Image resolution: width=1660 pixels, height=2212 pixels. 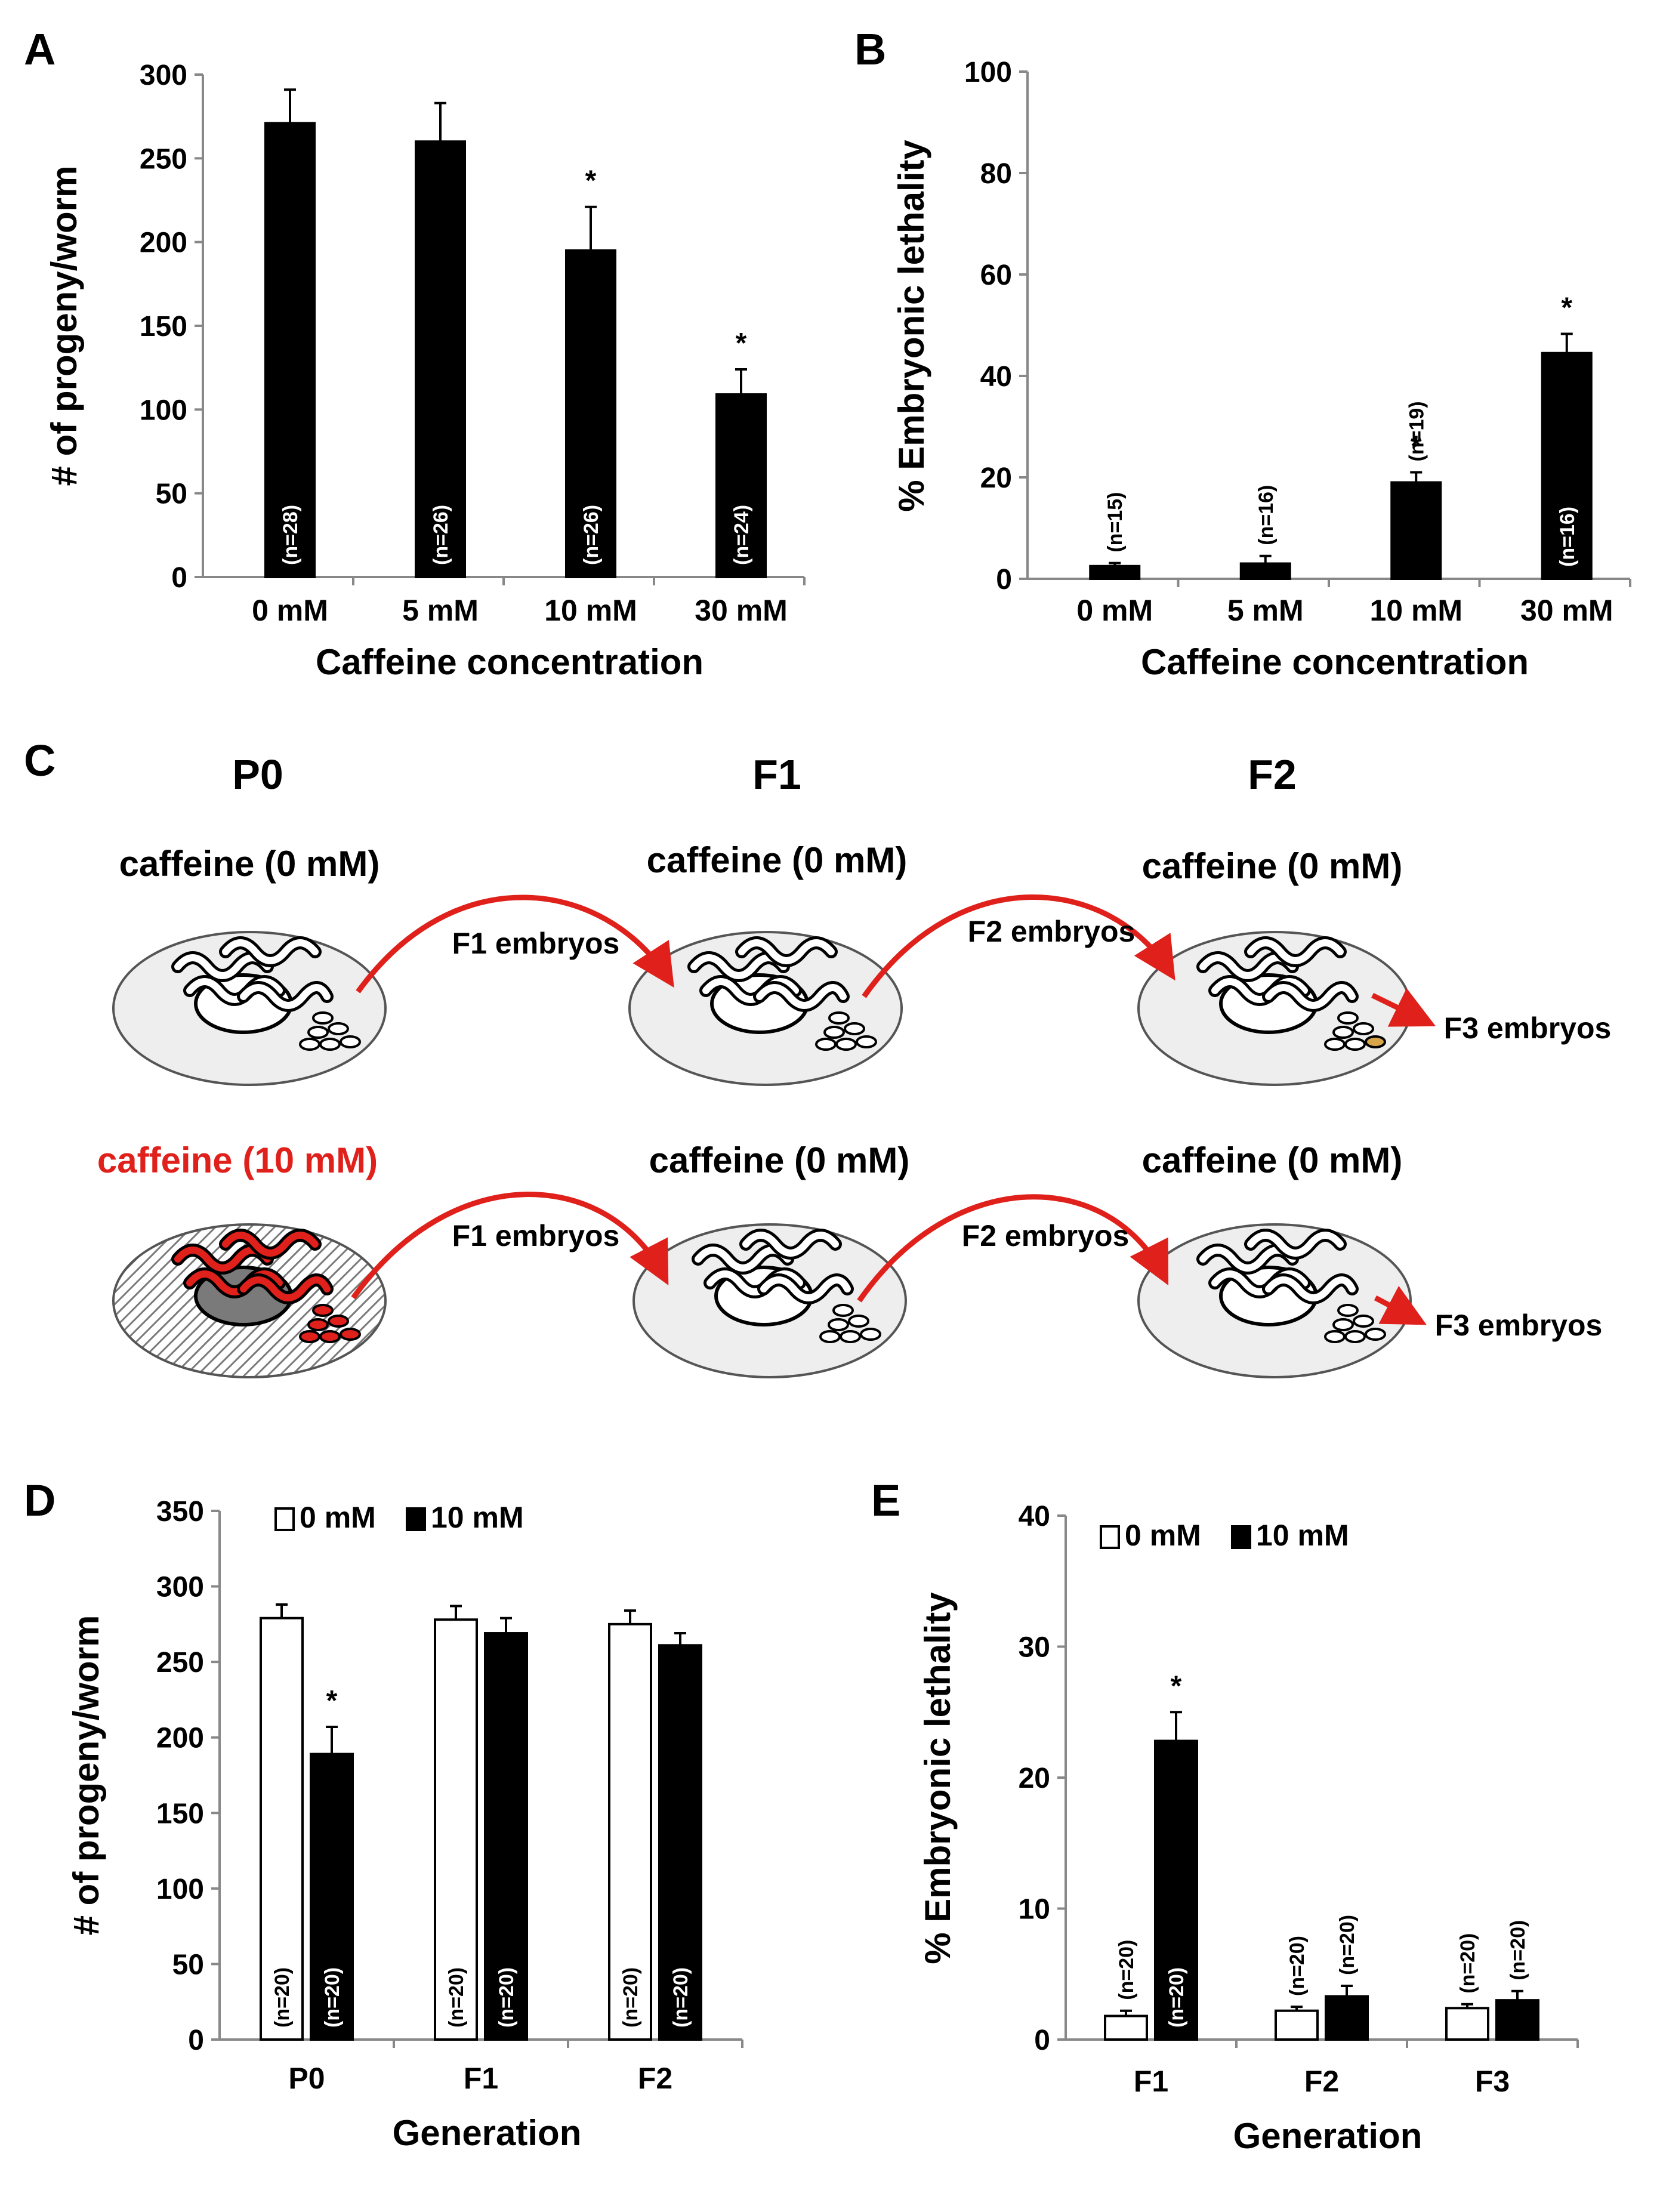 I want to click on panel-label-e: E, so click(x=885, y=1500).